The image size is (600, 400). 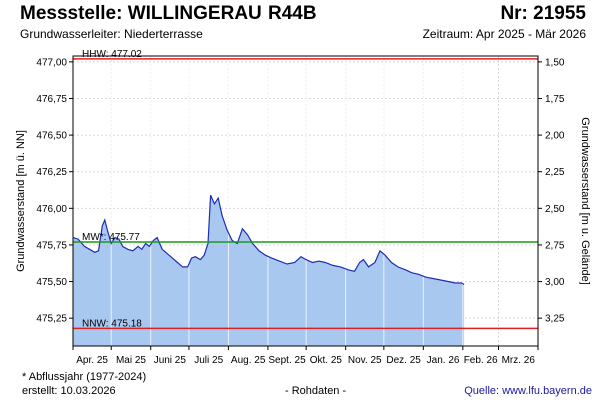 What do you see at coordinates (51, 62) in the screenshot?
I see `y-tick-label: 477,00` at bounding box center [51, 62].